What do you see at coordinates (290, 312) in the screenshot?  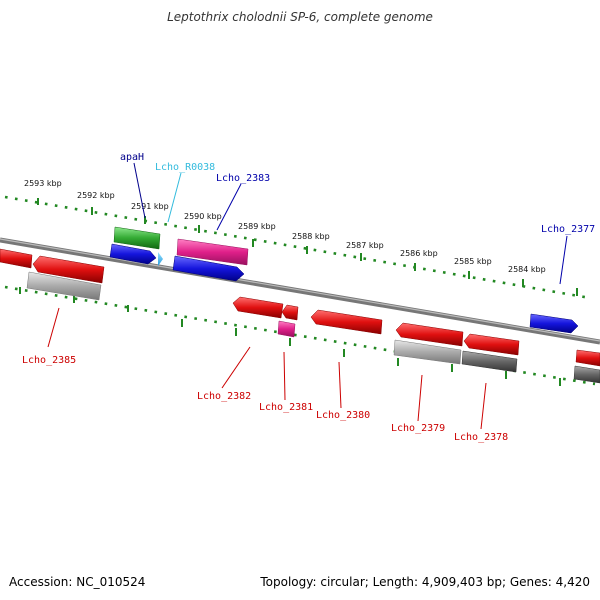 I see `gene-Lcho_2381-a` at bounding box center [290, 312].